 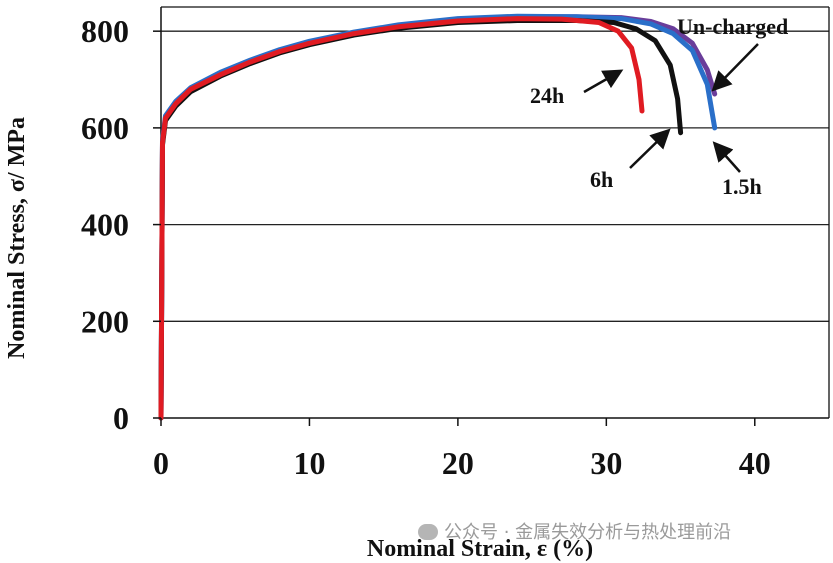 I want to click on annotation-uncharged: Un-charged, so click(x=732, y=53).